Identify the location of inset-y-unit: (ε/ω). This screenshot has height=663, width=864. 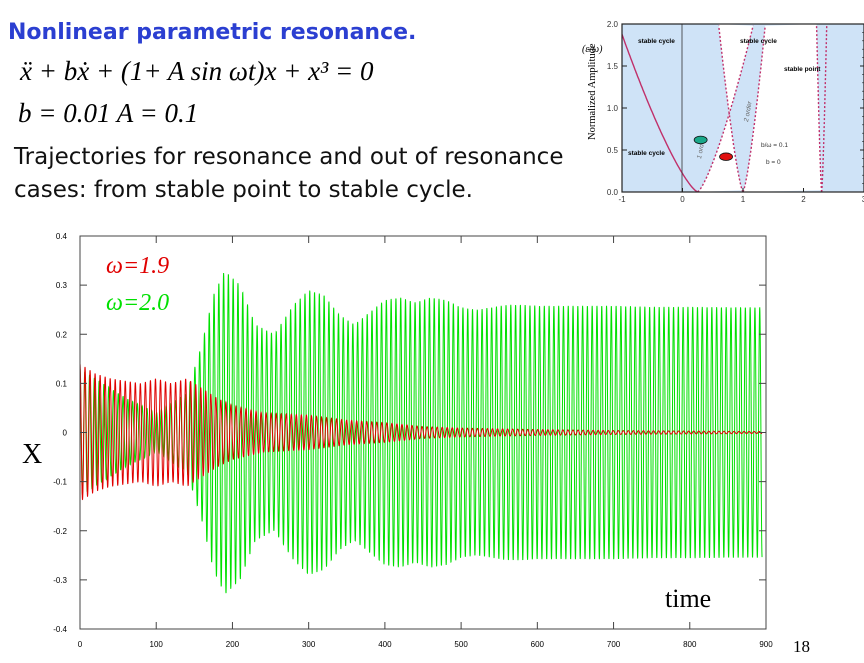
(592, 49).